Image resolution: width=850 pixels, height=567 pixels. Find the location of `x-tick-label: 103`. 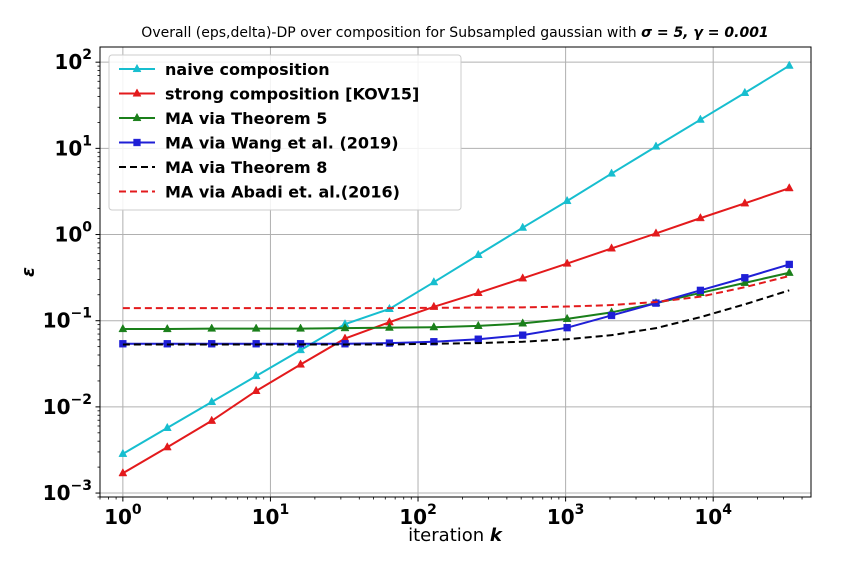

x-tick-label: 103 is located at coordinates (566, 515).